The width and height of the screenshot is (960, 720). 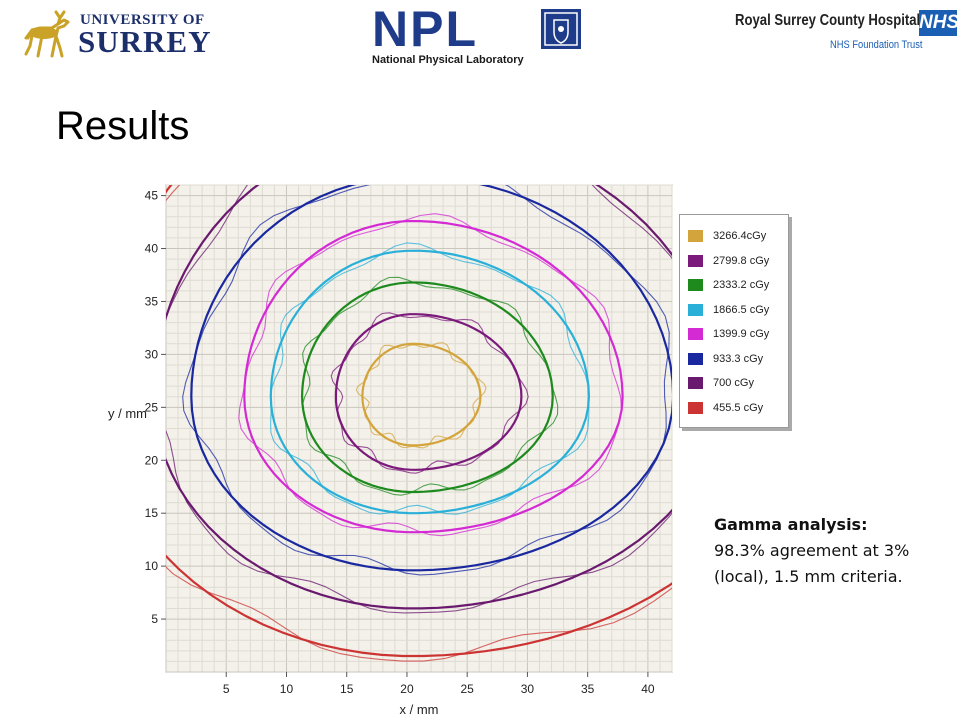 What do you see at coordinates (648, 689) in the screenshot?
I see `x-tick-label: 40` at bounding box center [648, 689].